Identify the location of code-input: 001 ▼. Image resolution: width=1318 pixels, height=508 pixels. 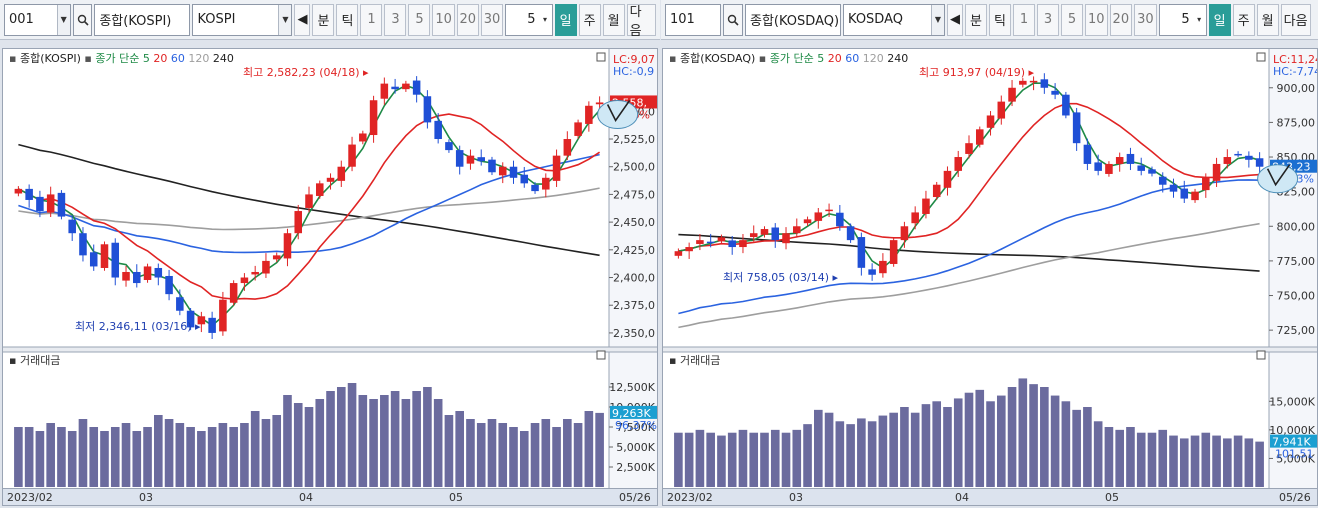
(37, 19).